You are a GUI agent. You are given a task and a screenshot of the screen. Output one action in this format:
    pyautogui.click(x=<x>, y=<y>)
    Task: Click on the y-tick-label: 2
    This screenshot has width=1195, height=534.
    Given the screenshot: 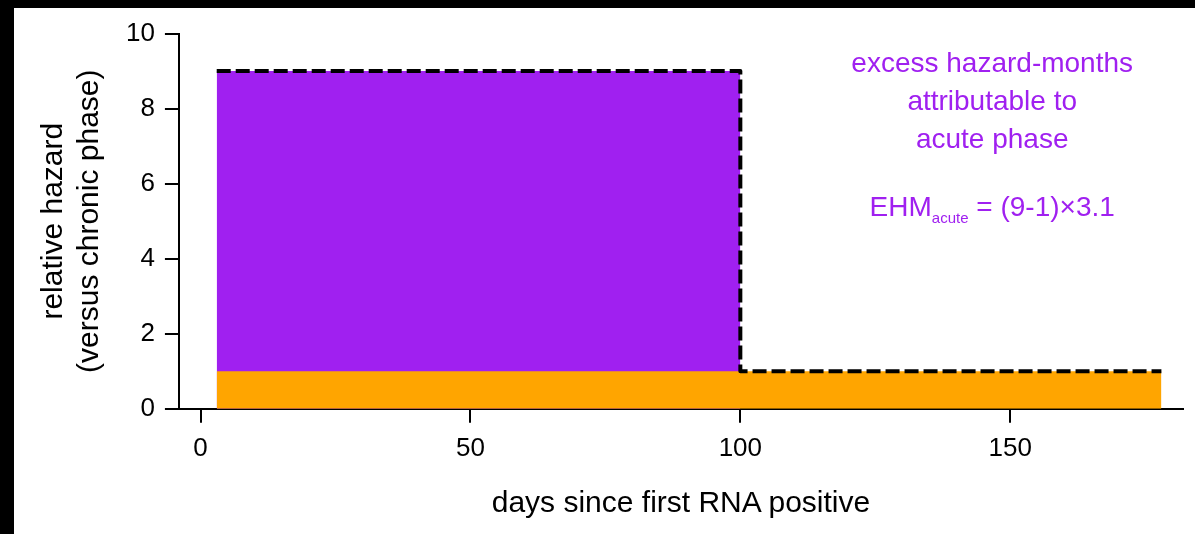 What is the action you would take?
    pyautogui.click(x=147, y=331)
    